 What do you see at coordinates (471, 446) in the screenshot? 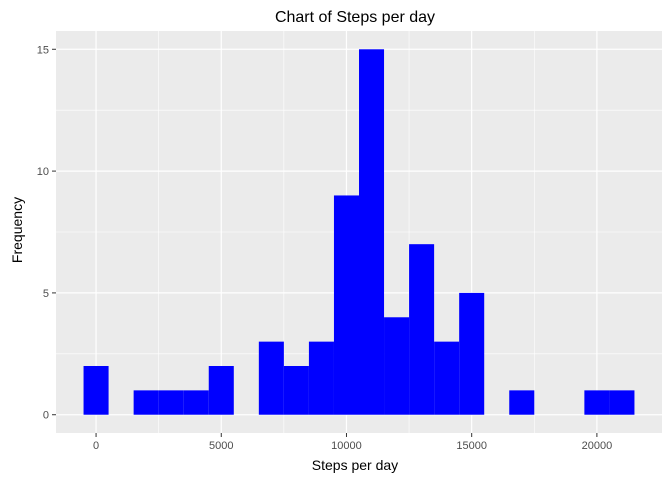
I see `x-tick-label: 15000` at bounding box center [471, 446].